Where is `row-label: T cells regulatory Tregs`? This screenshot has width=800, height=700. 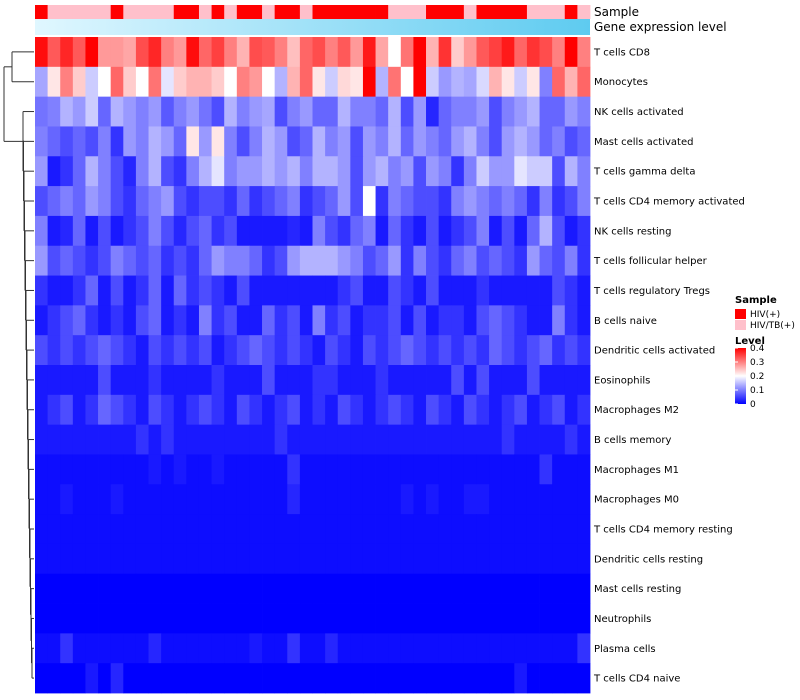
row-label: T cells regulatory Tregs is located at coordinates (651, 291).